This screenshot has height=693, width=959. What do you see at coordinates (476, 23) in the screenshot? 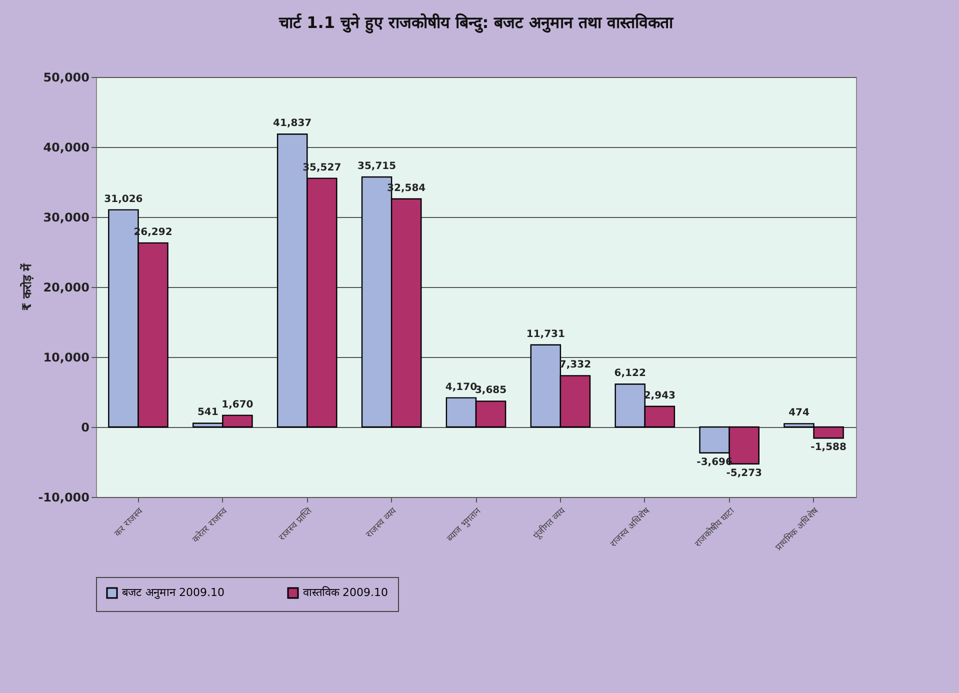
I see `chart-title: चार्ट 1.1 चुने हुए राजकोषीय बिन्दु: बजट अनुमान तथा वास्तविकता` at bounding box center [476, 23].